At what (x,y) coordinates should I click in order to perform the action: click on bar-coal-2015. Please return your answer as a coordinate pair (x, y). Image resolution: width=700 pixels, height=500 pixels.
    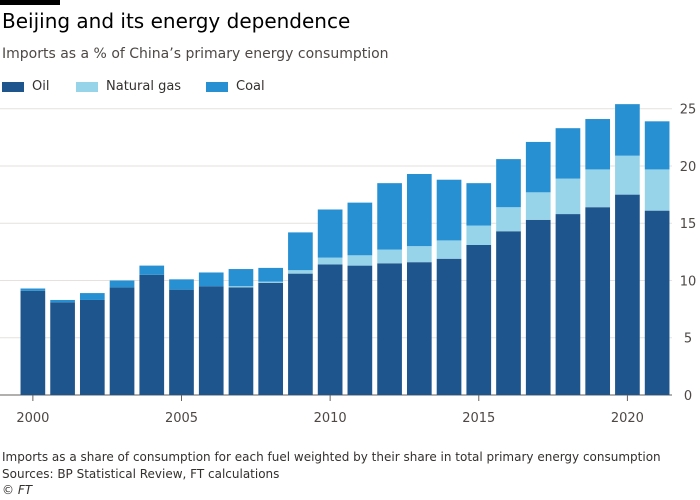
    Looking at the image, I should click on (479, 204).